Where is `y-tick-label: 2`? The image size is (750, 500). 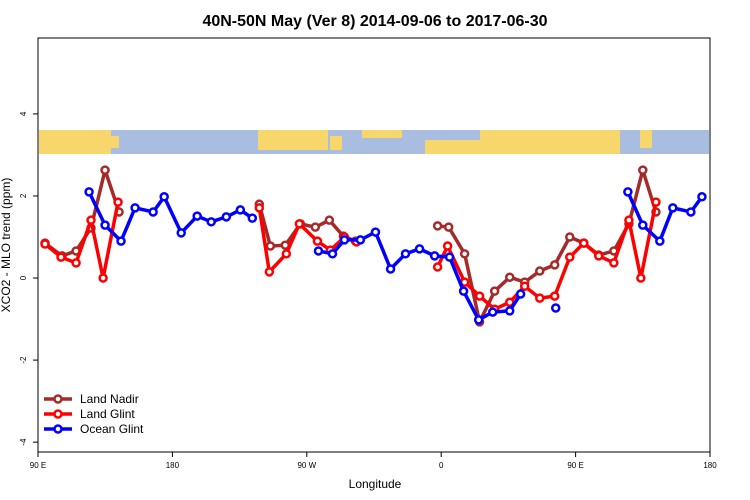 y-tick-label: 2 is located at coordinates (23, 195).